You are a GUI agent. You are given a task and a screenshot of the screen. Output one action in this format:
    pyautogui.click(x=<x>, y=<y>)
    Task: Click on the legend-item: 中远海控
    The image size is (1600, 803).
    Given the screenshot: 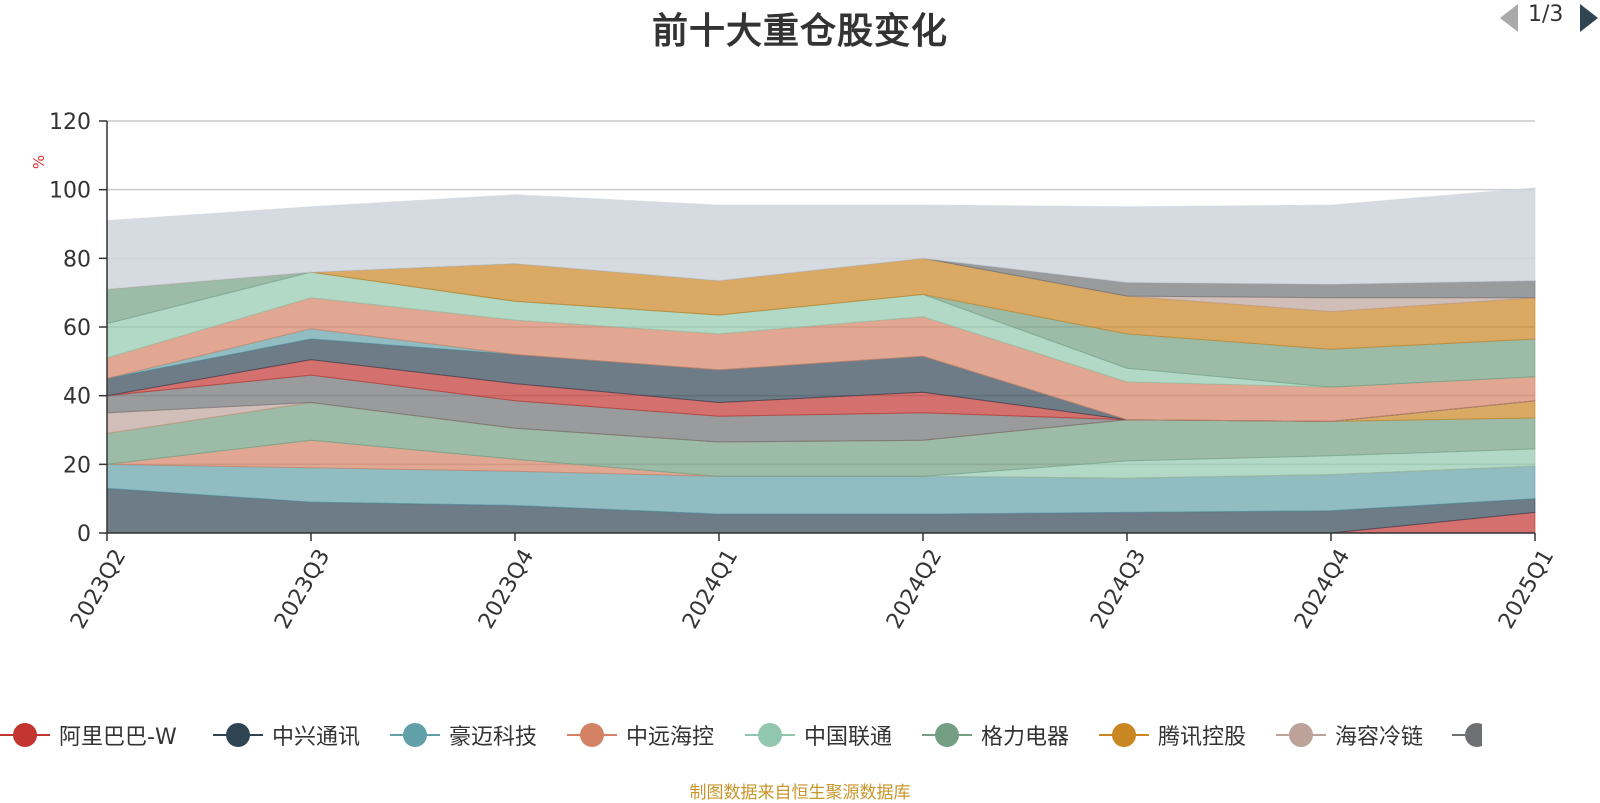 What is the action you would take?
    pyautogui.click(x=640, y=735)
    